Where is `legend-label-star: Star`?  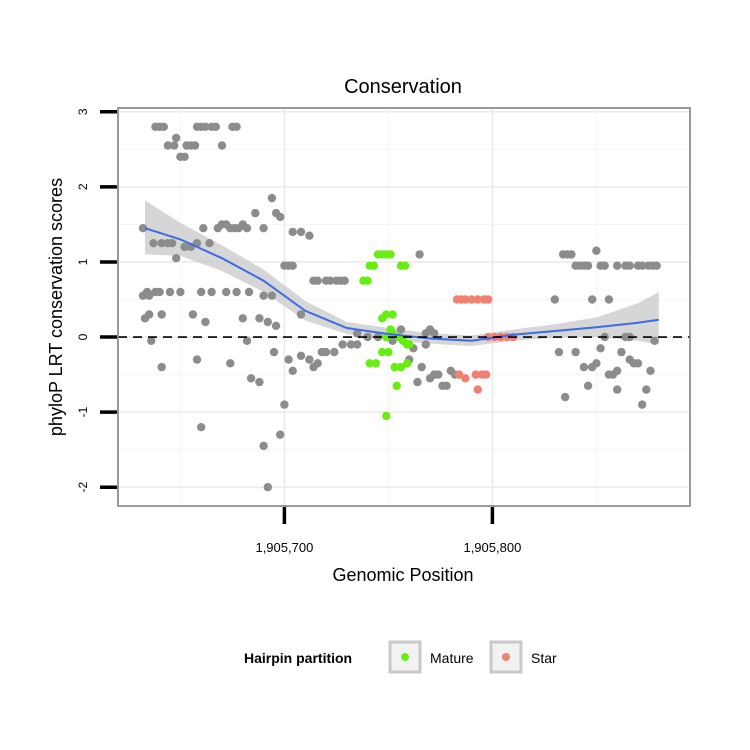
legend-label-star: Star is located at coordinates (544, 658).